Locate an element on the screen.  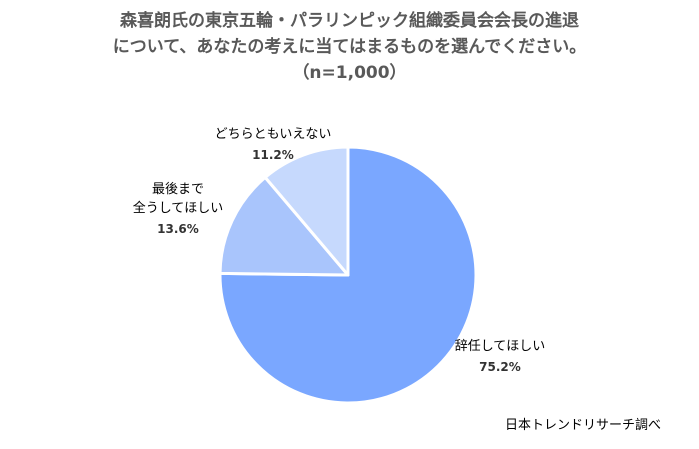
chart-title-line-3: （n=1,000） is located at coordinates (349, 73).